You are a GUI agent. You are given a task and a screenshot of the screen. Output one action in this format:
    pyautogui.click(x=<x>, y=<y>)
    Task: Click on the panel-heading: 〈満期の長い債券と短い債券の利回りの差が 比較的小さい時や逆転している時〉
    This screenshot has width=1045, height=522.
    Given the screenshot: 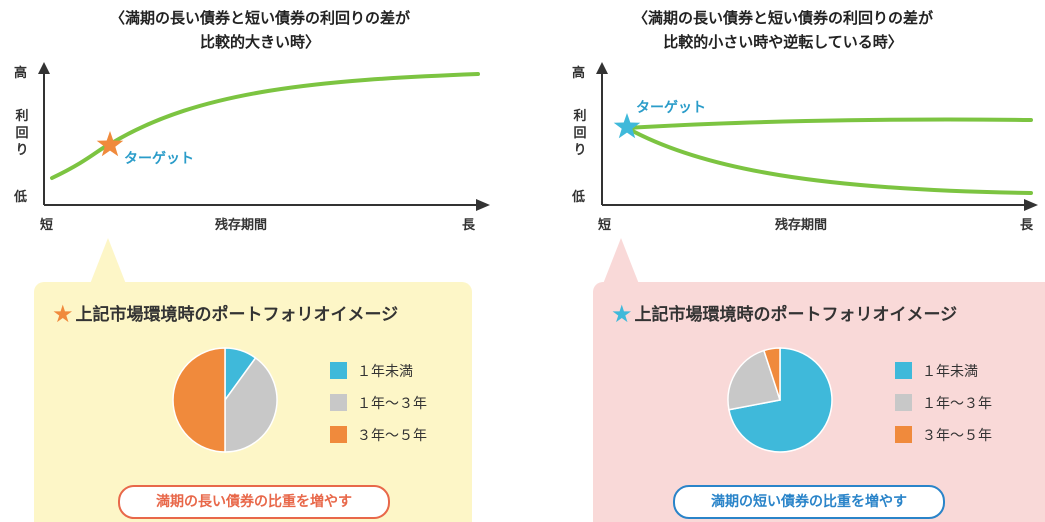 What is the action you would take?
    pyautogui.click(x=783, y=30)
    